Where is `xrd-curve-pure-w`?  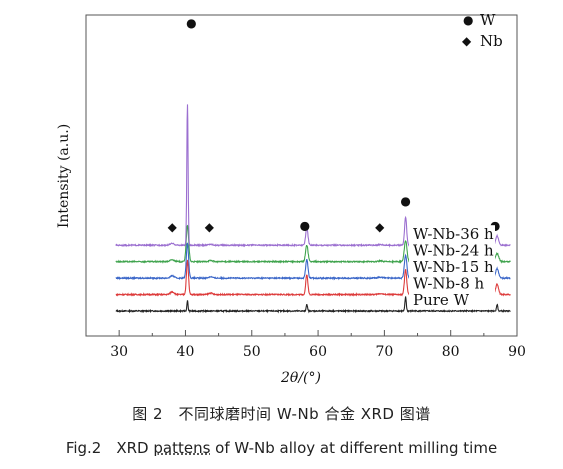
xrd-curve-pure-w is located at coordinates (313, 305).